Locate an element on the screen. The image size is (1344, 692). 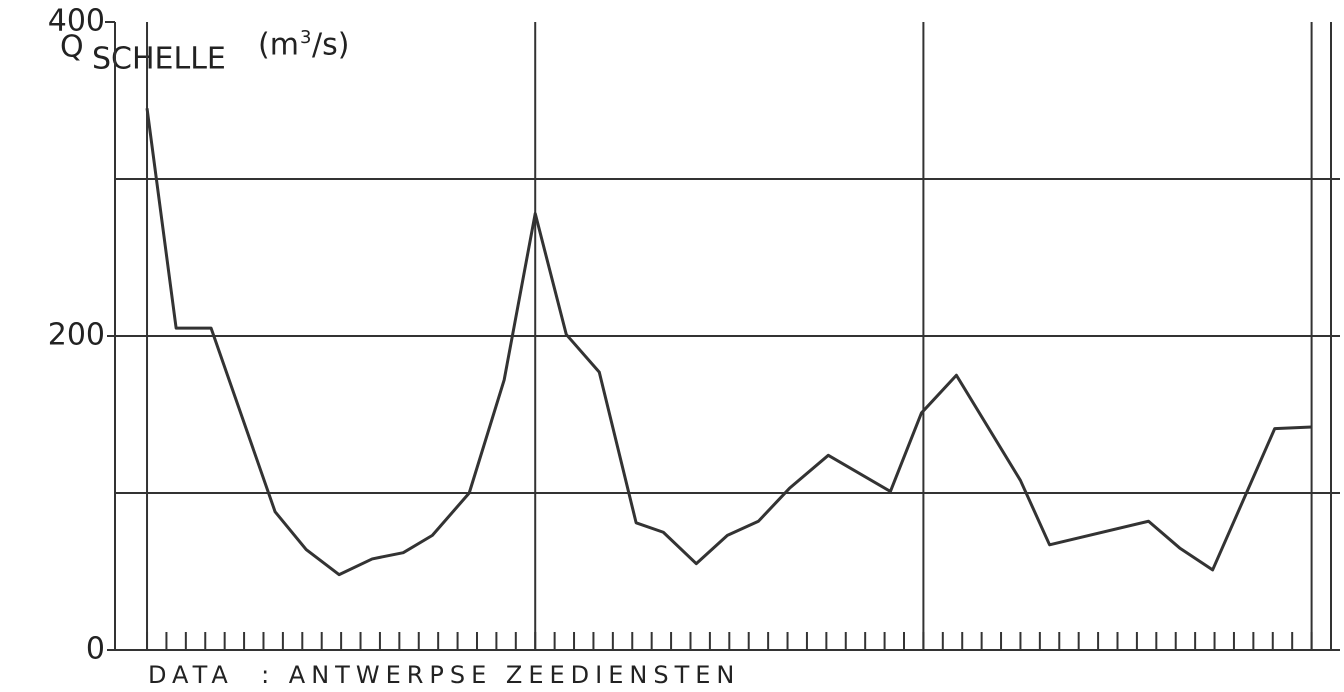
y-label-subscript: SCHELLE is located at coordinates (159, 59).